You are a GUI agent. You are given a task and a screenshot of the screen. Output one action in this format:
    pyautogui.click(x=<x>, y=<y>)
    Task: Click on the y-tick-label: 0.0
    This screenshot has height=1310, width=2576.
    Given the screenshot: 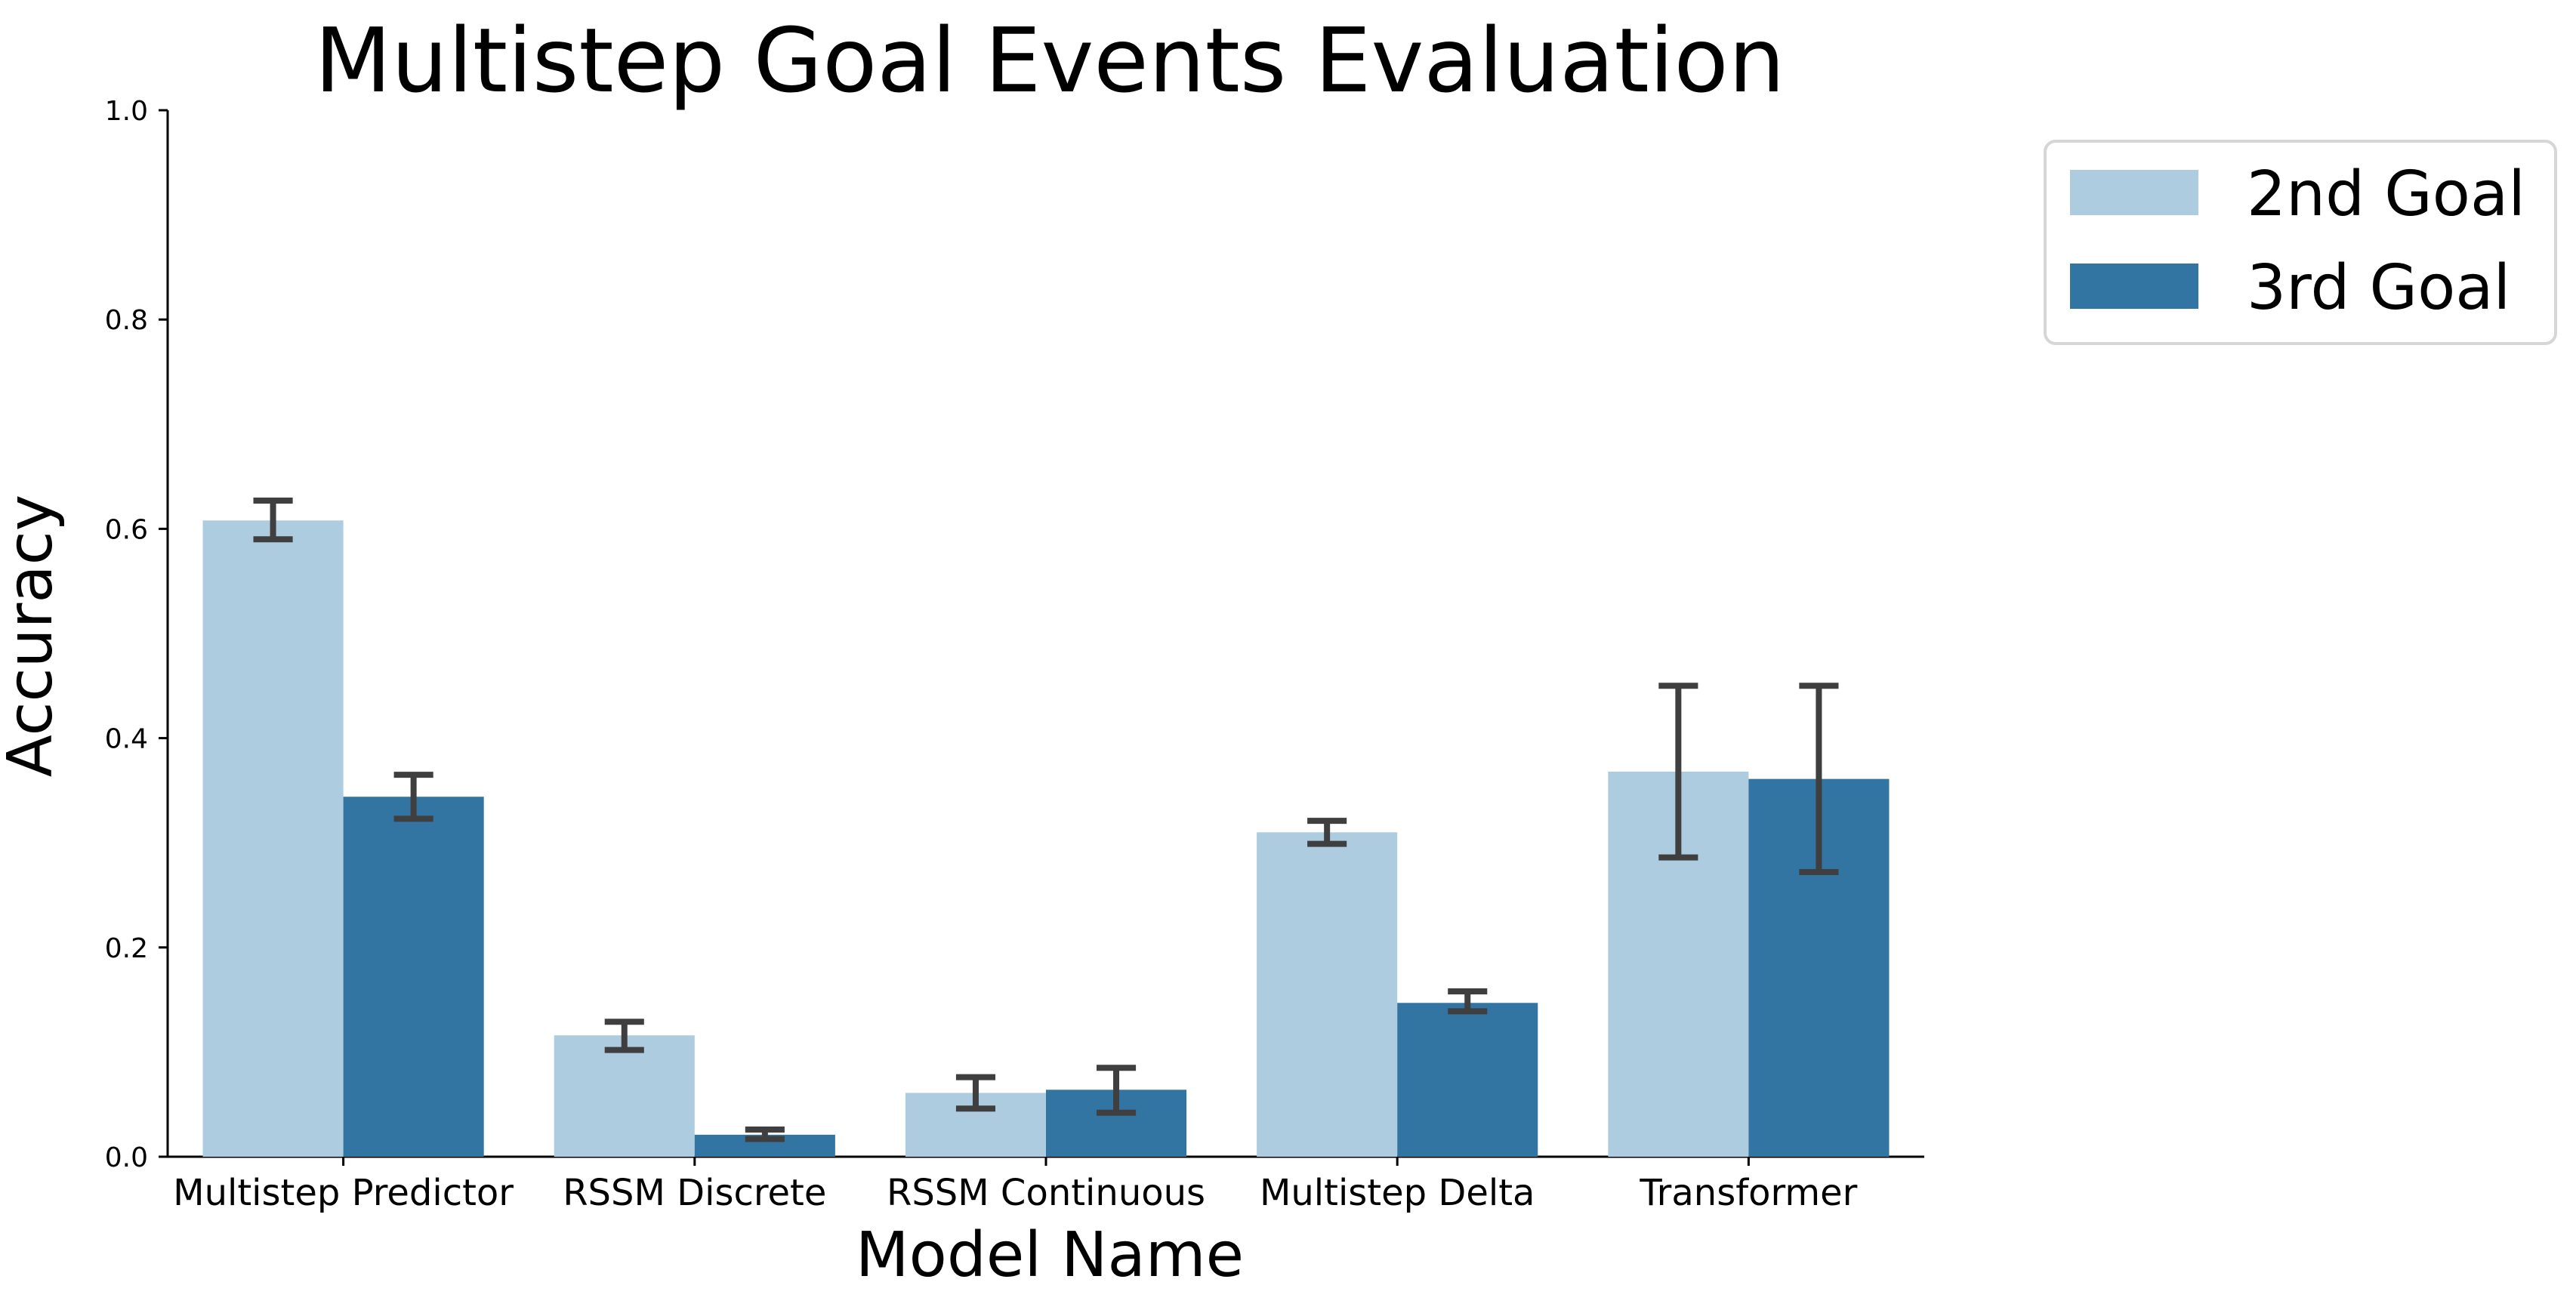 What is the action you would take?
    pyautogui.click(x=126, y=1158)
    